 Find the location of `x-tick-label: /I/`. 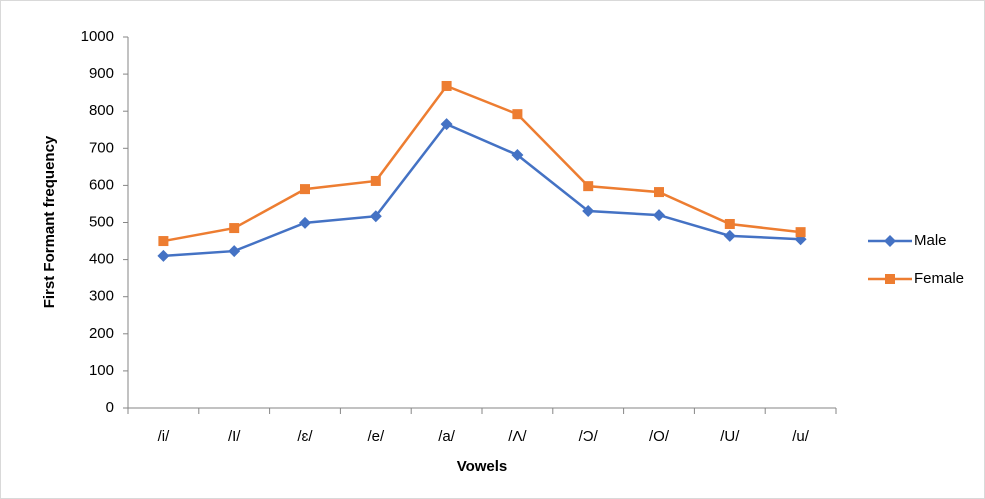

x-tick-label: /I/ is located at coordinates (234, 436).